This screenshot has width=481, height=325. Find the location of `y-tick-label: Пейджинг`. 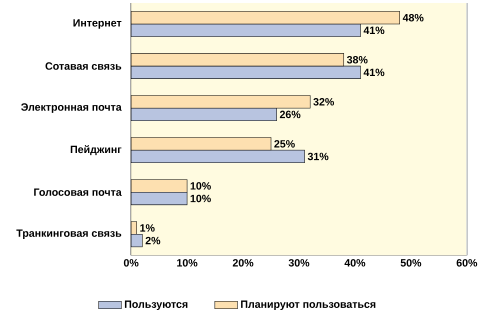

y-tick-label: Пейджинг is located at coordinates (96, 150).